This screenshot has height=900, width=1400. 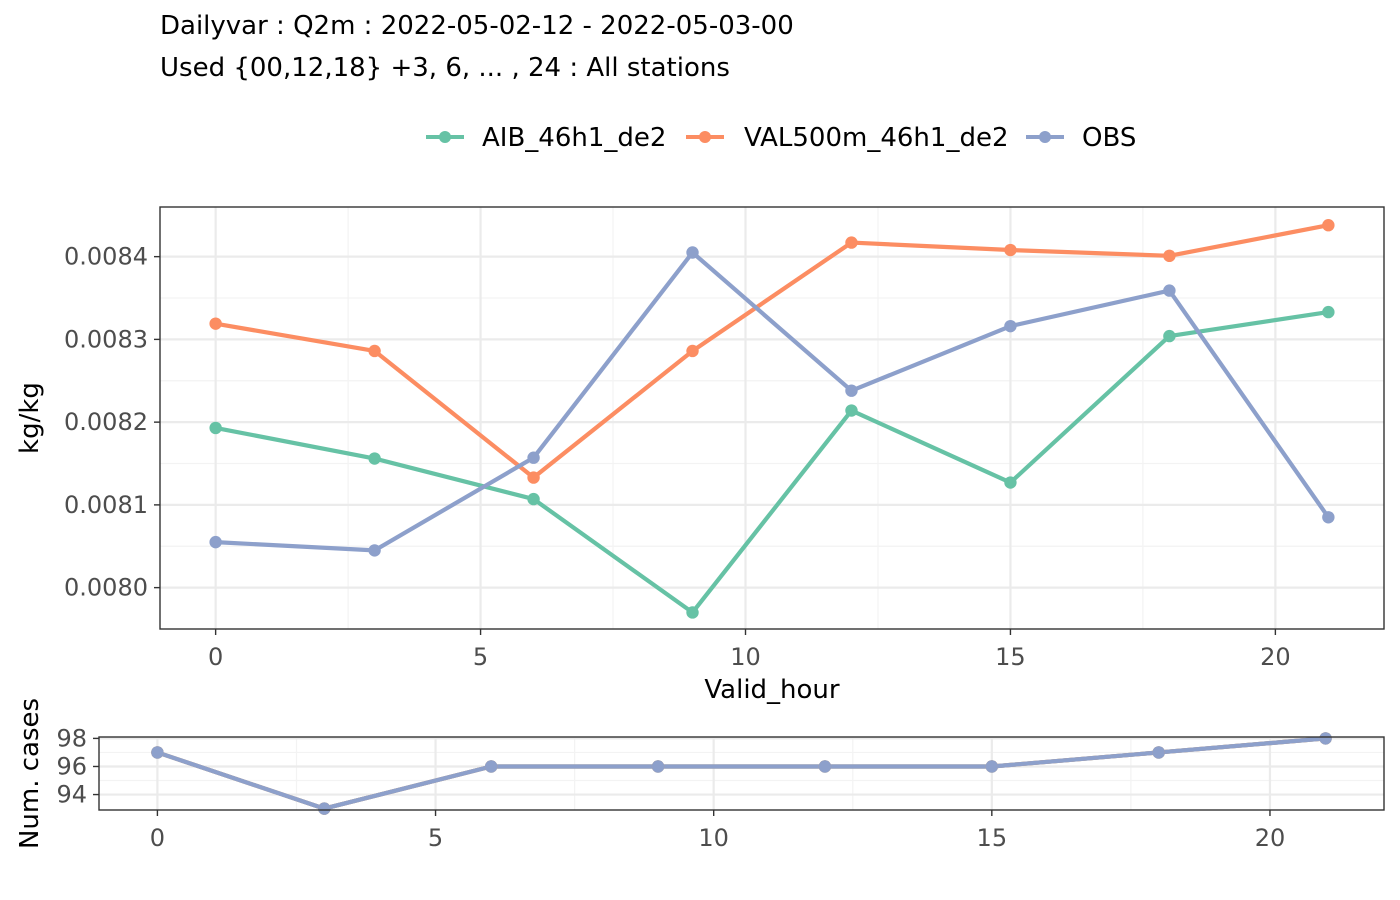 What do you see at coordinates (106, 422) in the screenshot?
I see `y-tick-label: 0.0082` at bounding box center [106, 422].